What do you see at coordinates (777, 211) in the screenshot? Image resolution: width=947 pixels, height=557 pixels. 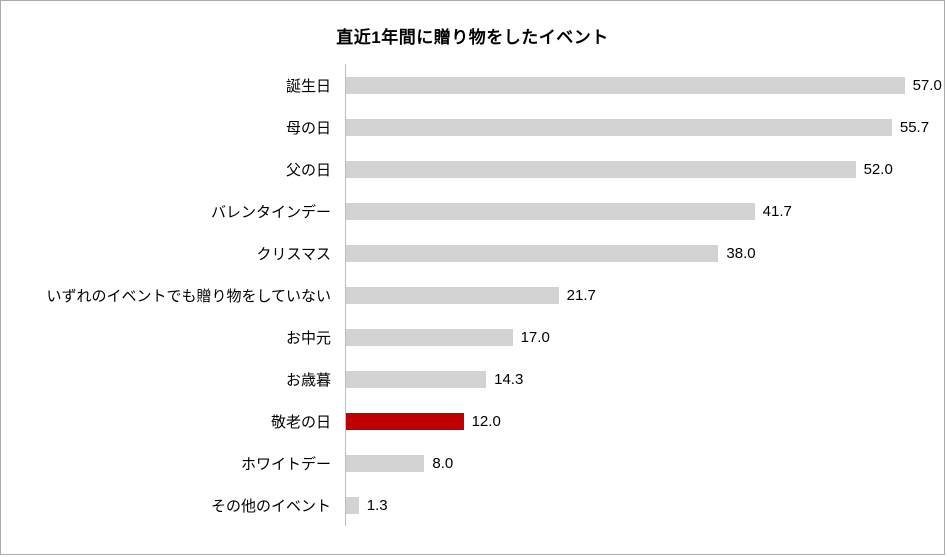 I see `value-label: 41.7` at bounding box center [777, 211].